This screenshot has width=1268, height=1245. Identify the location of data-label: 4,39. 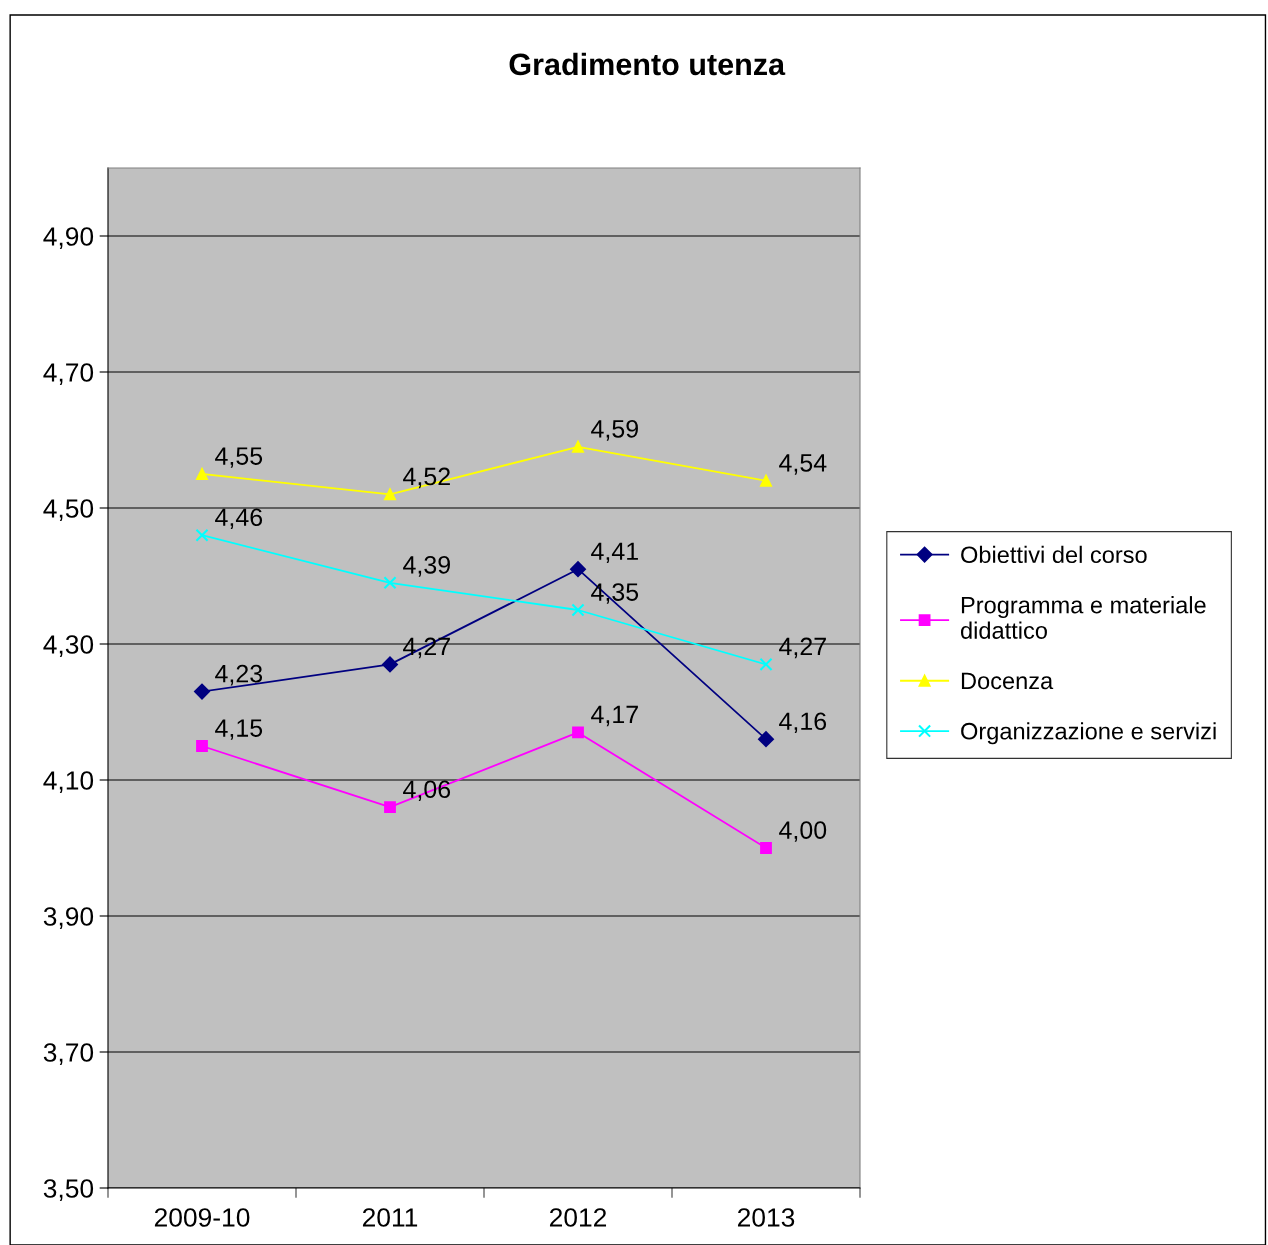
(426, 566).